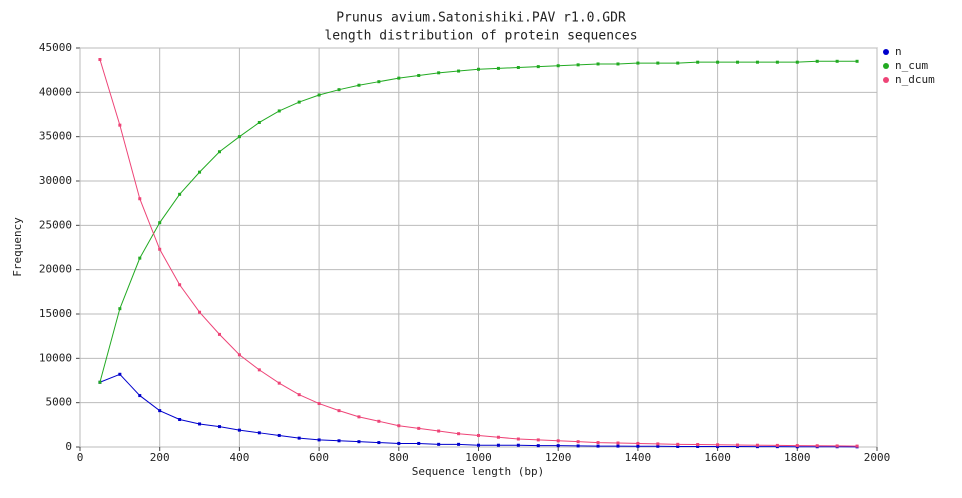  What do you see at coordinates (480, 36) in the screenshot?
I see `chart-subtitle: length distribution of protein sequences` at bounding box center [480, 36].